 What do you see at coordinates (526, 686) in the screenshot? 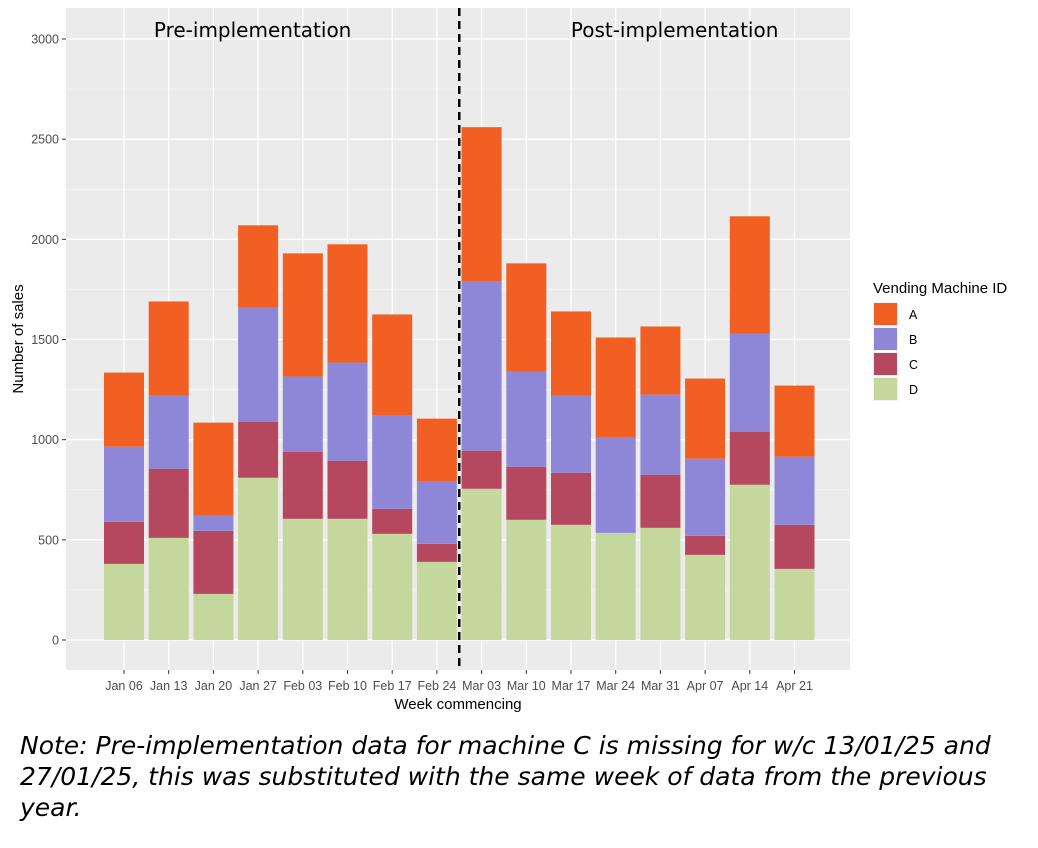
I see `x-tick-label: Mar 10` at bounding box center [526, 686].